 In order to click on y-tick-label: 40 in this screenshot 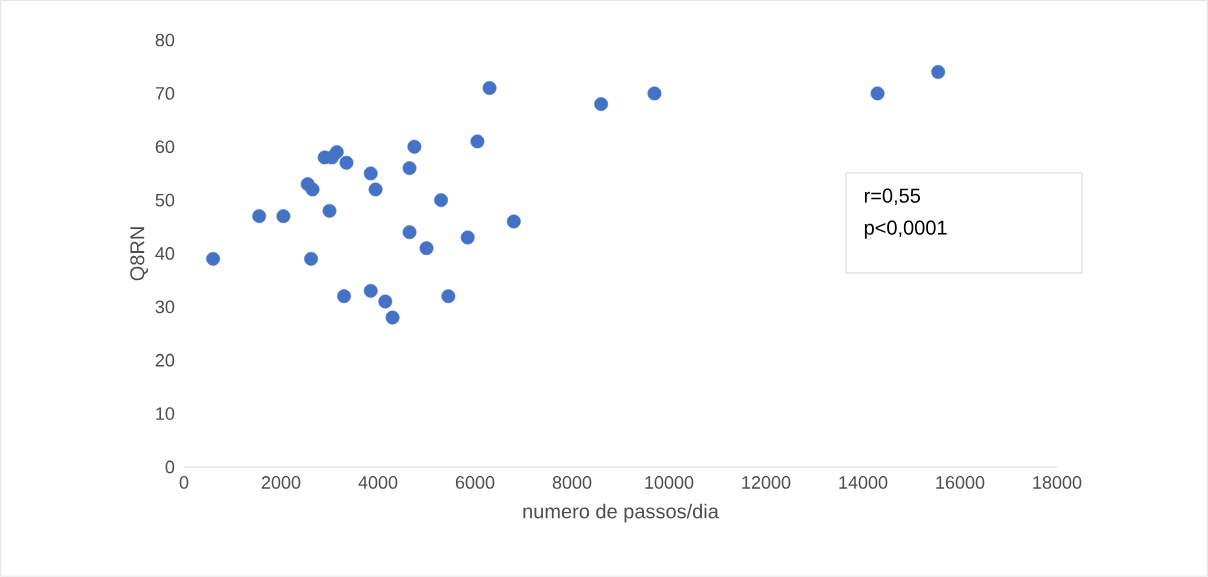, I will do `click(165, 253)`.